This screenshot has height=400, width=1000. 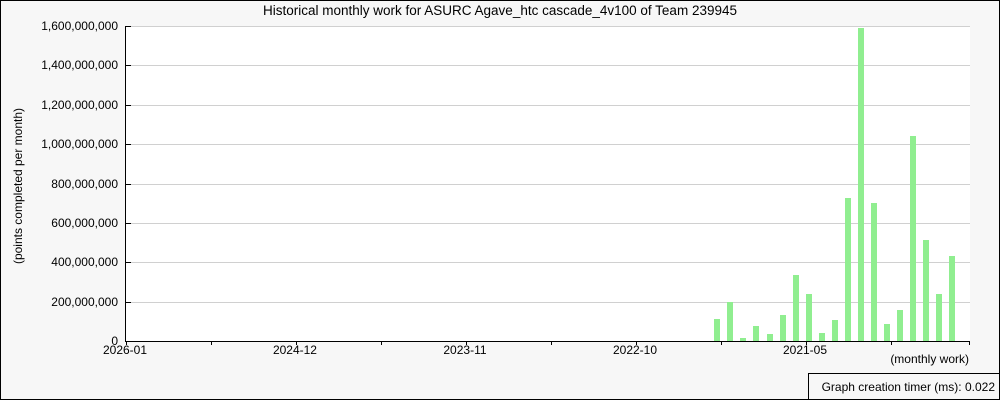 I want to click on y-tick-label: 1,400,000,000, so click(x=79, y=65).